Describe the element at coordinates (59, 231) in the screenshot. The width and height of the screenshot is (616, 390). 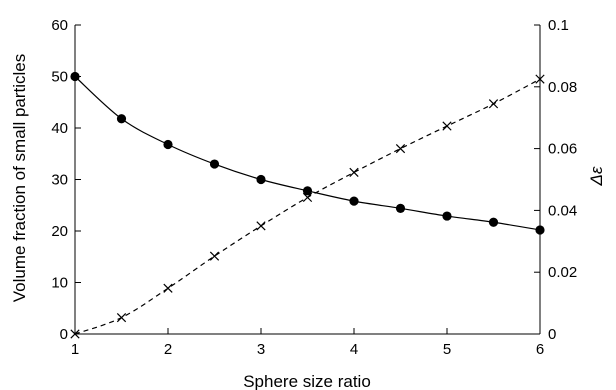
I see `y-tick-label: 20` at that location.